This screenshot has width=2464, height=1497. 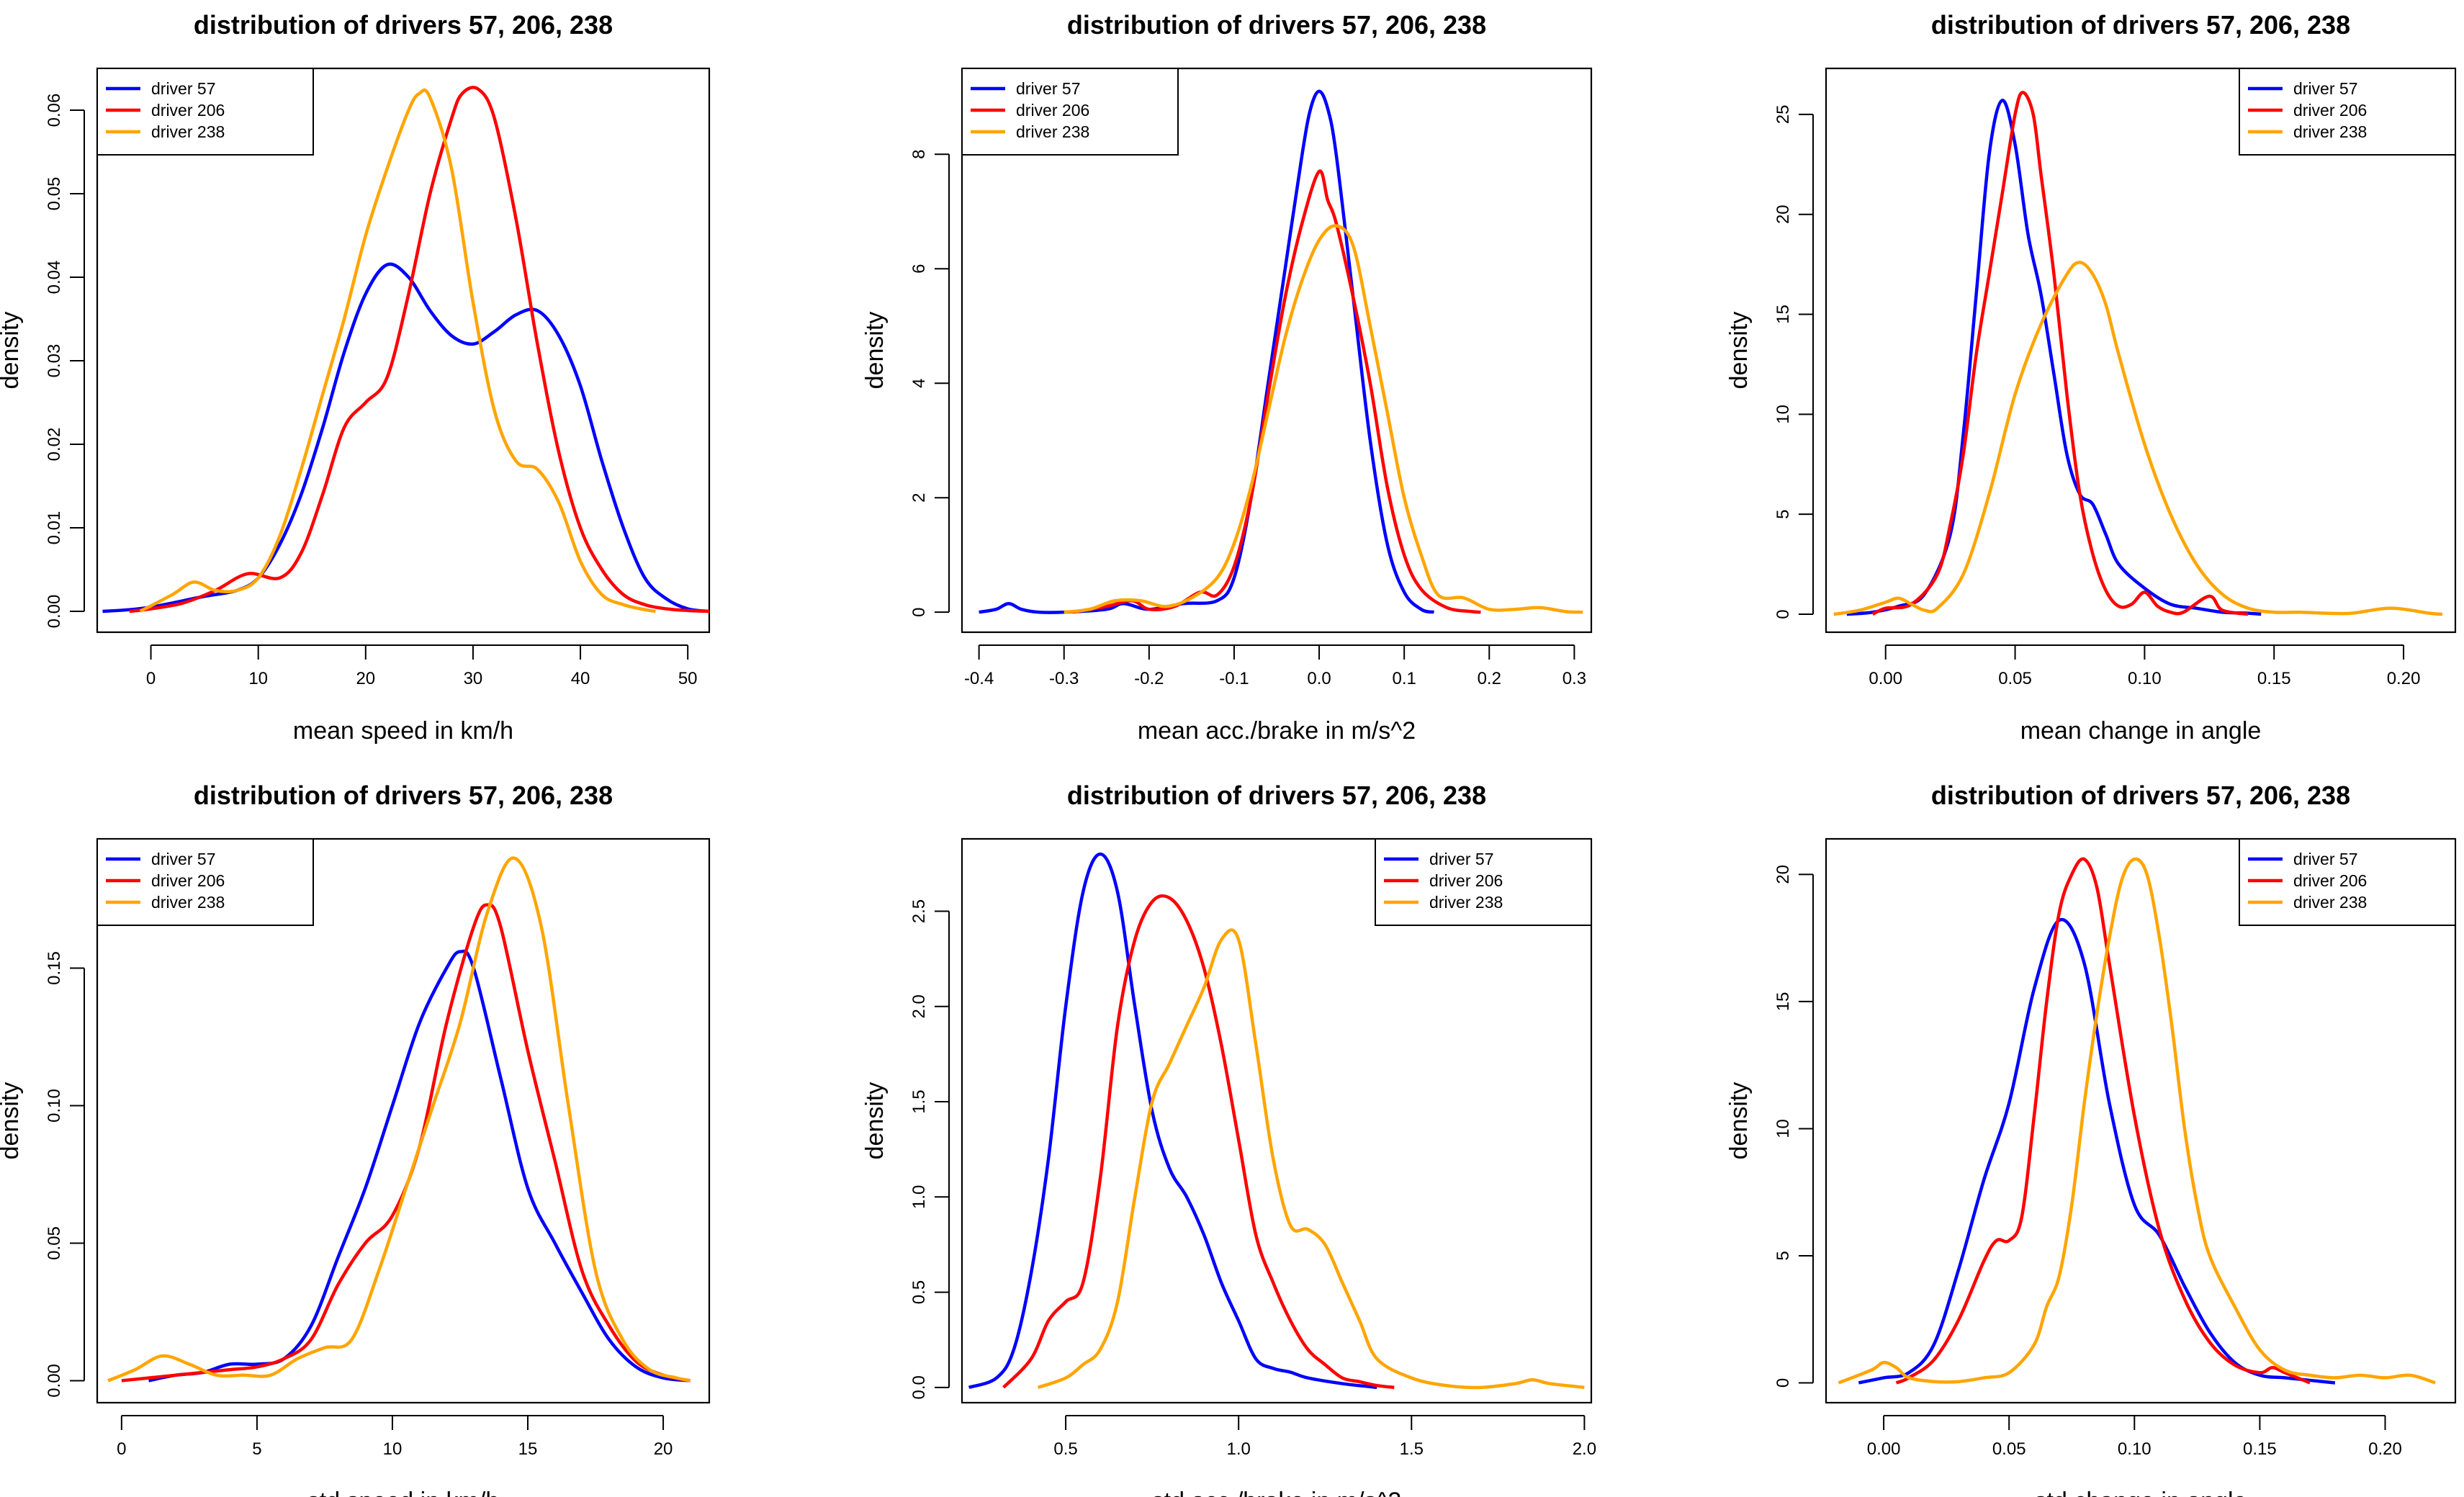 I want to click on y-tick-label: 1.5, so click(x=919, y=1101).